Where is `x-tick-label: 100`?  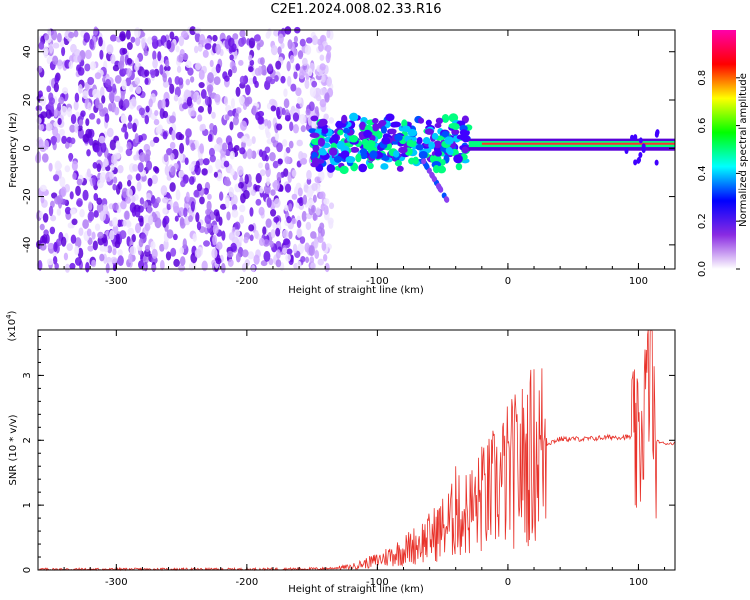
x-tick-label: 100 is located at coordinates (638, 281).